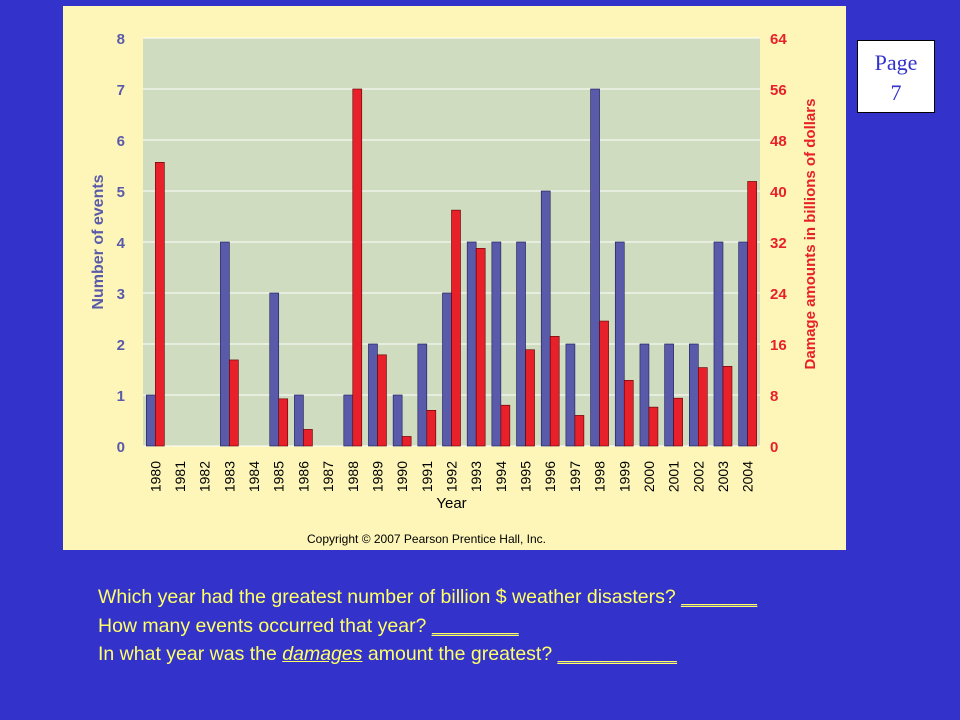 This screenshot has height=720, width=960. I want to click on y2-tick-label: 24, so click(778, 294).